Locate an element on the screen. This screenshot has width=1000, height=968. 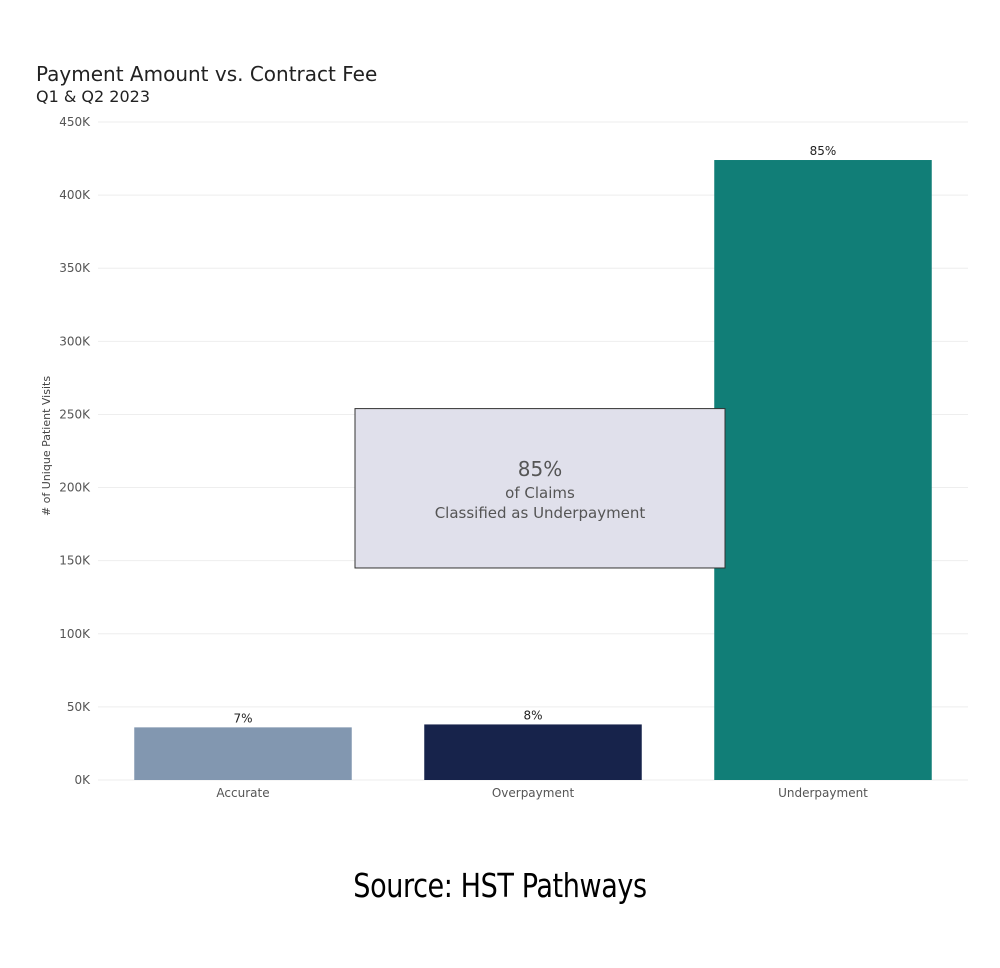
data-label-overpayment: 8% is located at coordinates (532, 715).